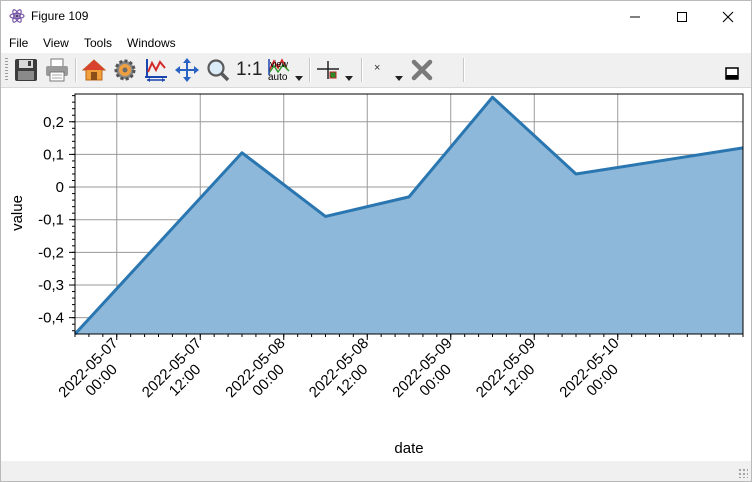  What do you see at coordinates (422, 70) in the screenshot?
I see `delete-icon` at bounding box center [422, 70].